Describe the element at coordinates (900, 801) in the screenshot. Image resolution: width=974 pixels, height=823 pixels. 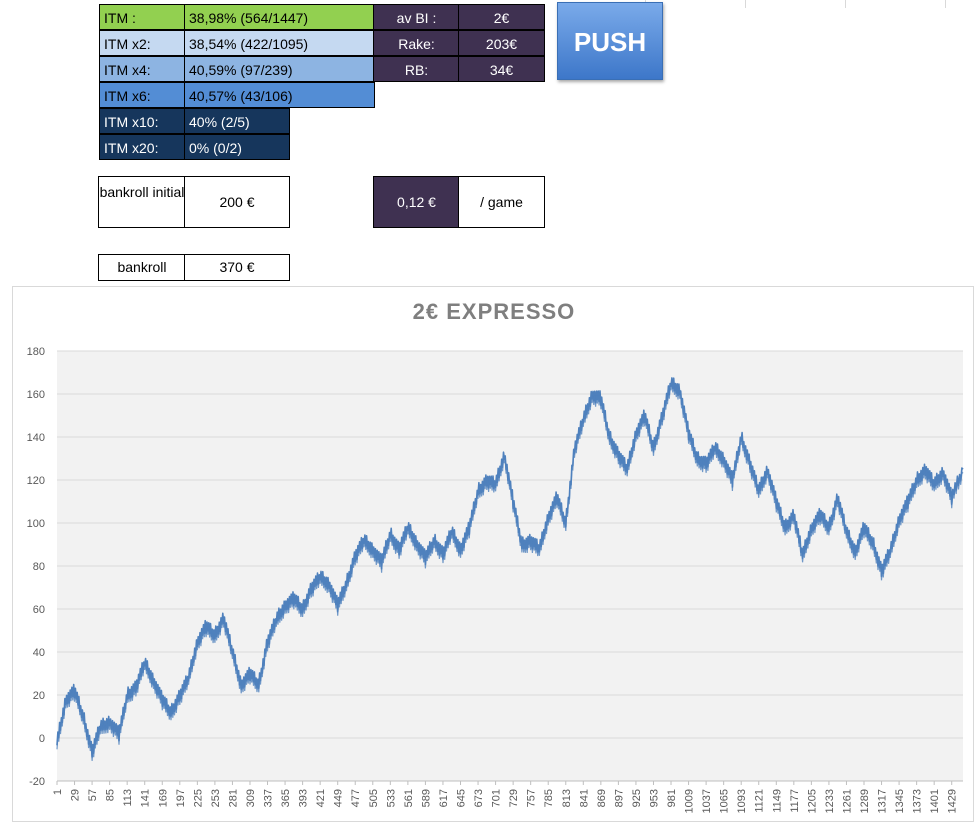
I see `x-tick-label: 1345` at that location.